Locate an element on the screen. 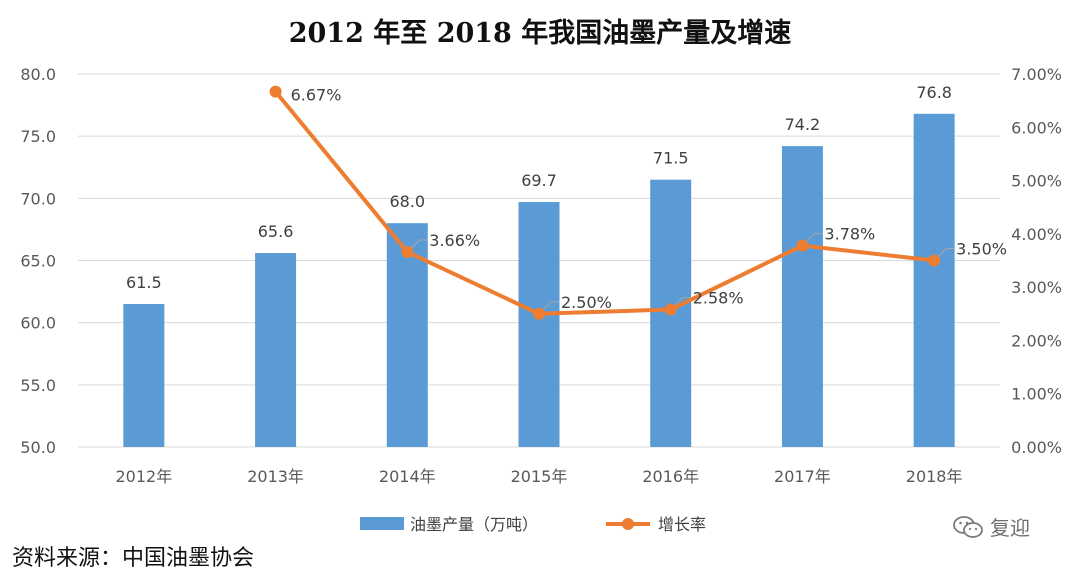 The width and height of the screenshot is (1080, 579). right-tick-label: 5.00% is located at coordinates (1036, 181).